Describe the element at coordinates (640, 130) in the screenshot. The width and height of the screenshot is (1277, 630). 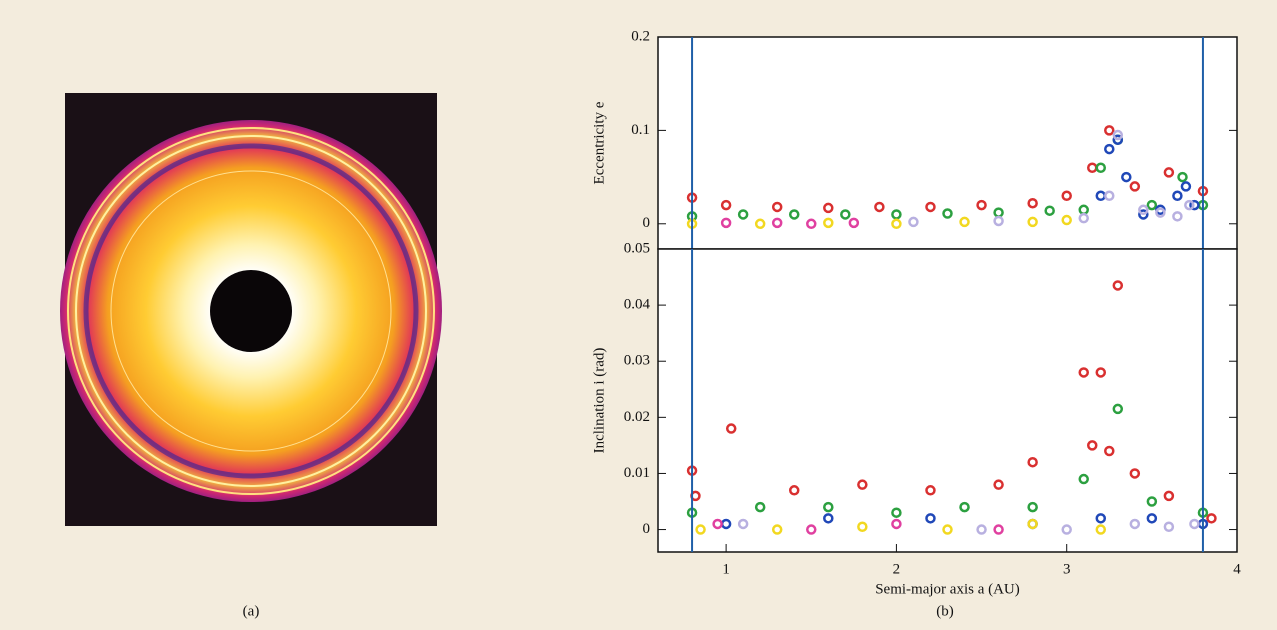
I see `y-tick-label: 0.1` at that location.